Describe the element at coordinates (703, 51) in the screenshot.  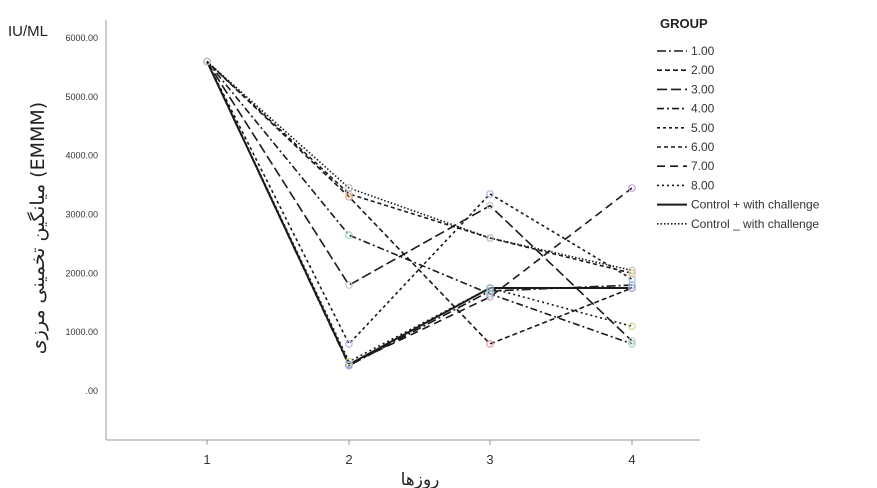
I see `legend-label: 1.00` at that location.